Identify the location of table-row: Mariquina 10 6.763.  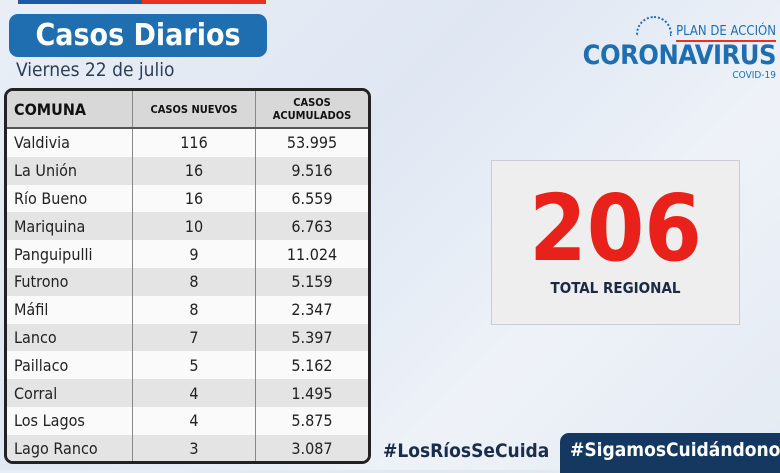
(187, 226).